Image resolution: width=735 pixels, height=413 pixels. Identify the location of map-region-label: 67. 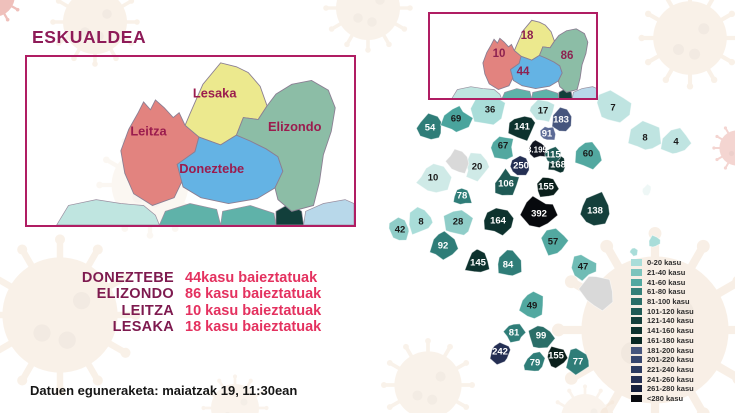
(503, 146).